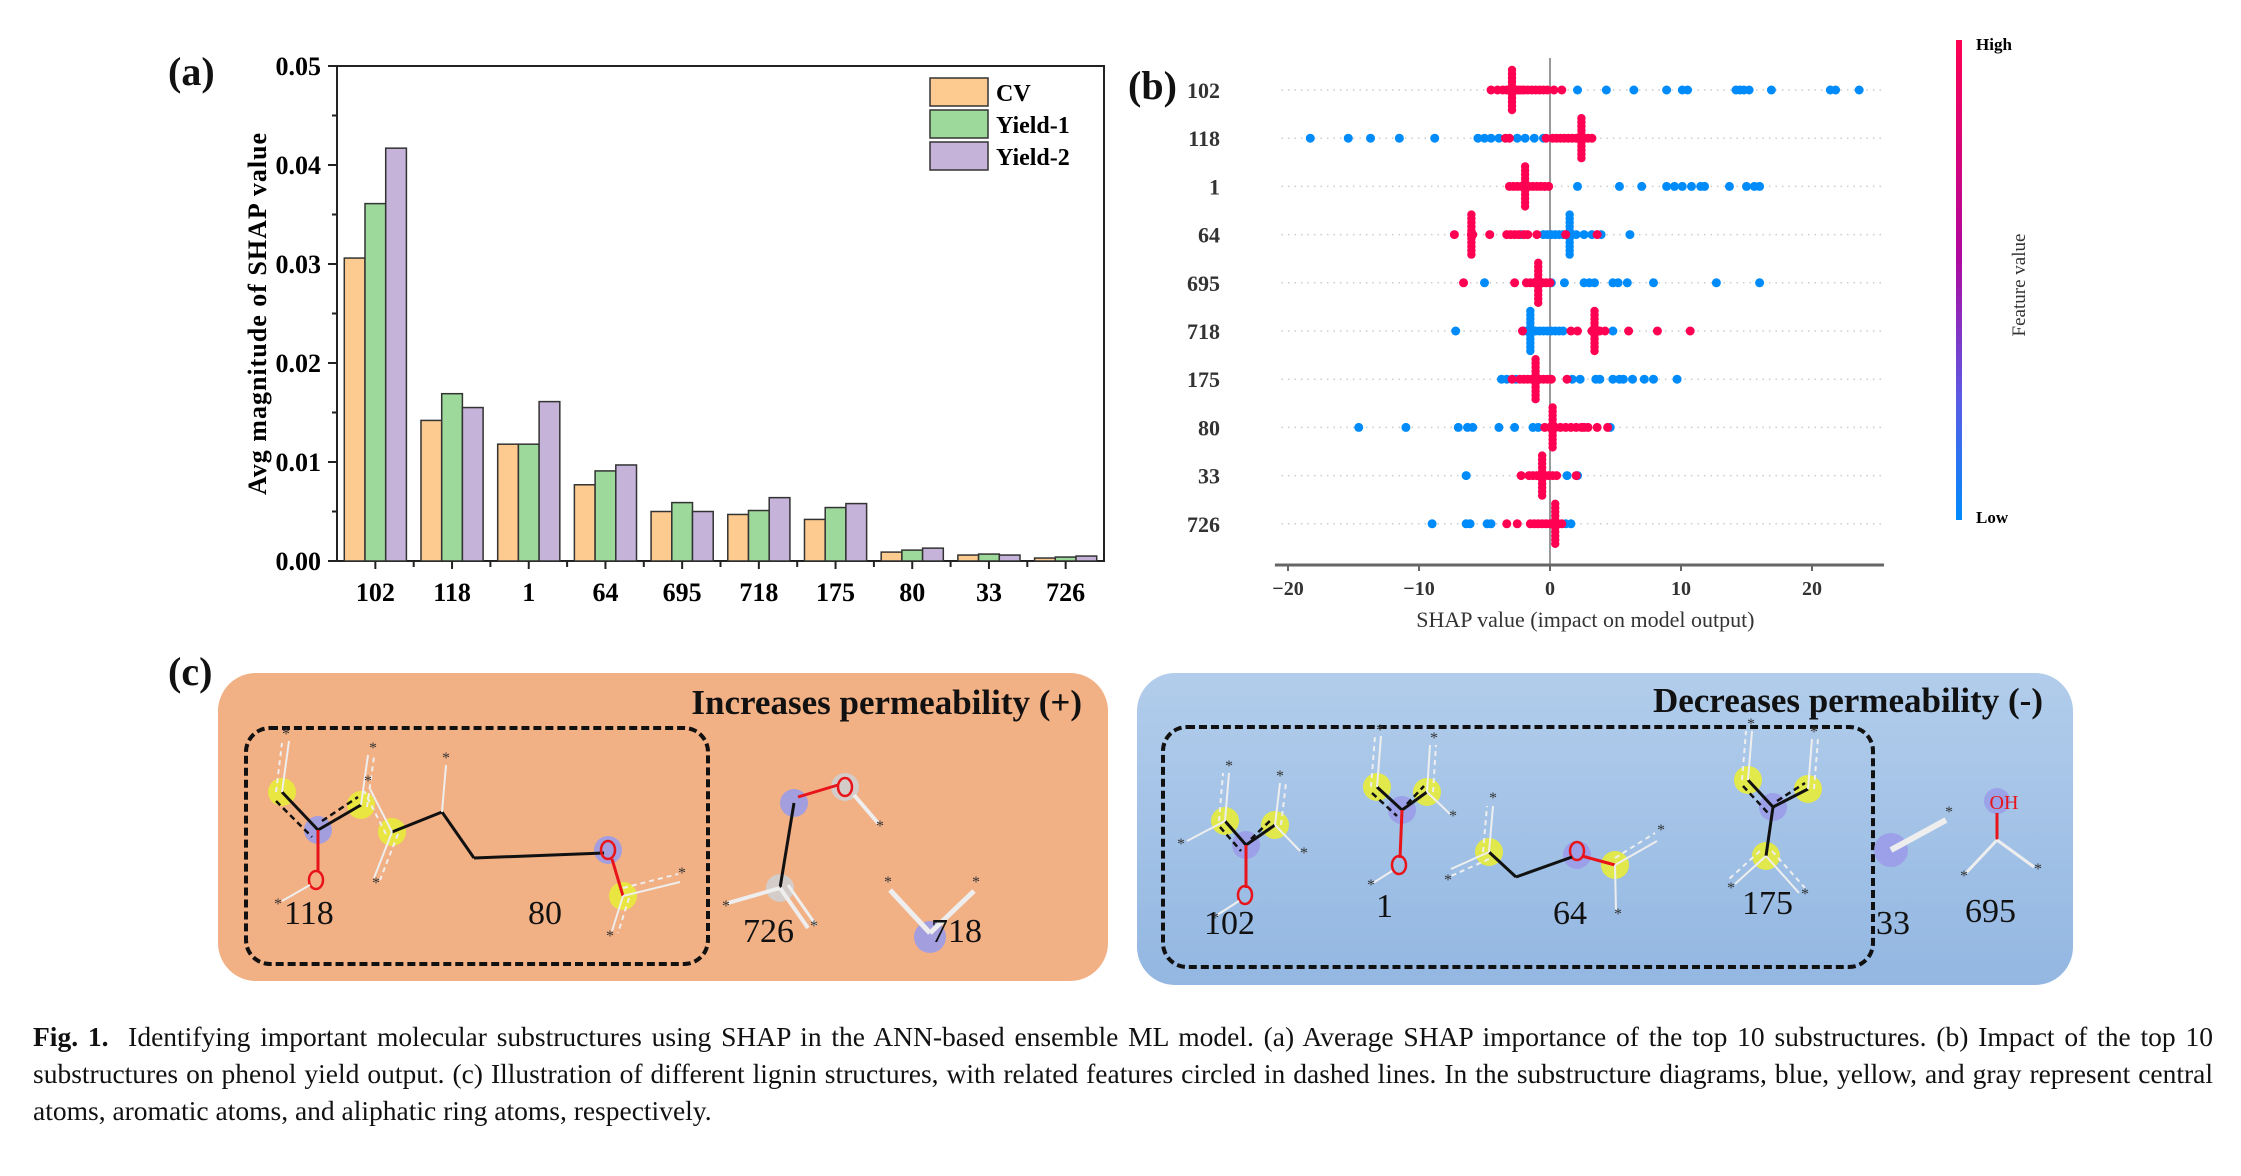 The image size is (2241, 1176). I want to click on x-tick-label: 718, so click(758, 592).